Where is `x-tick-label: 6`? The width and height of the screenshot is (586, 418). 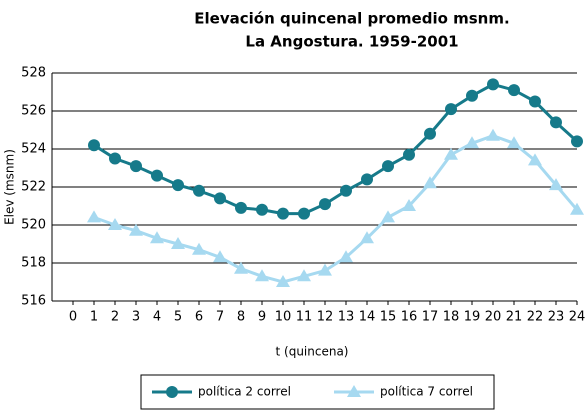 x-tick-label: 6 is located at coordinates (199, 317).